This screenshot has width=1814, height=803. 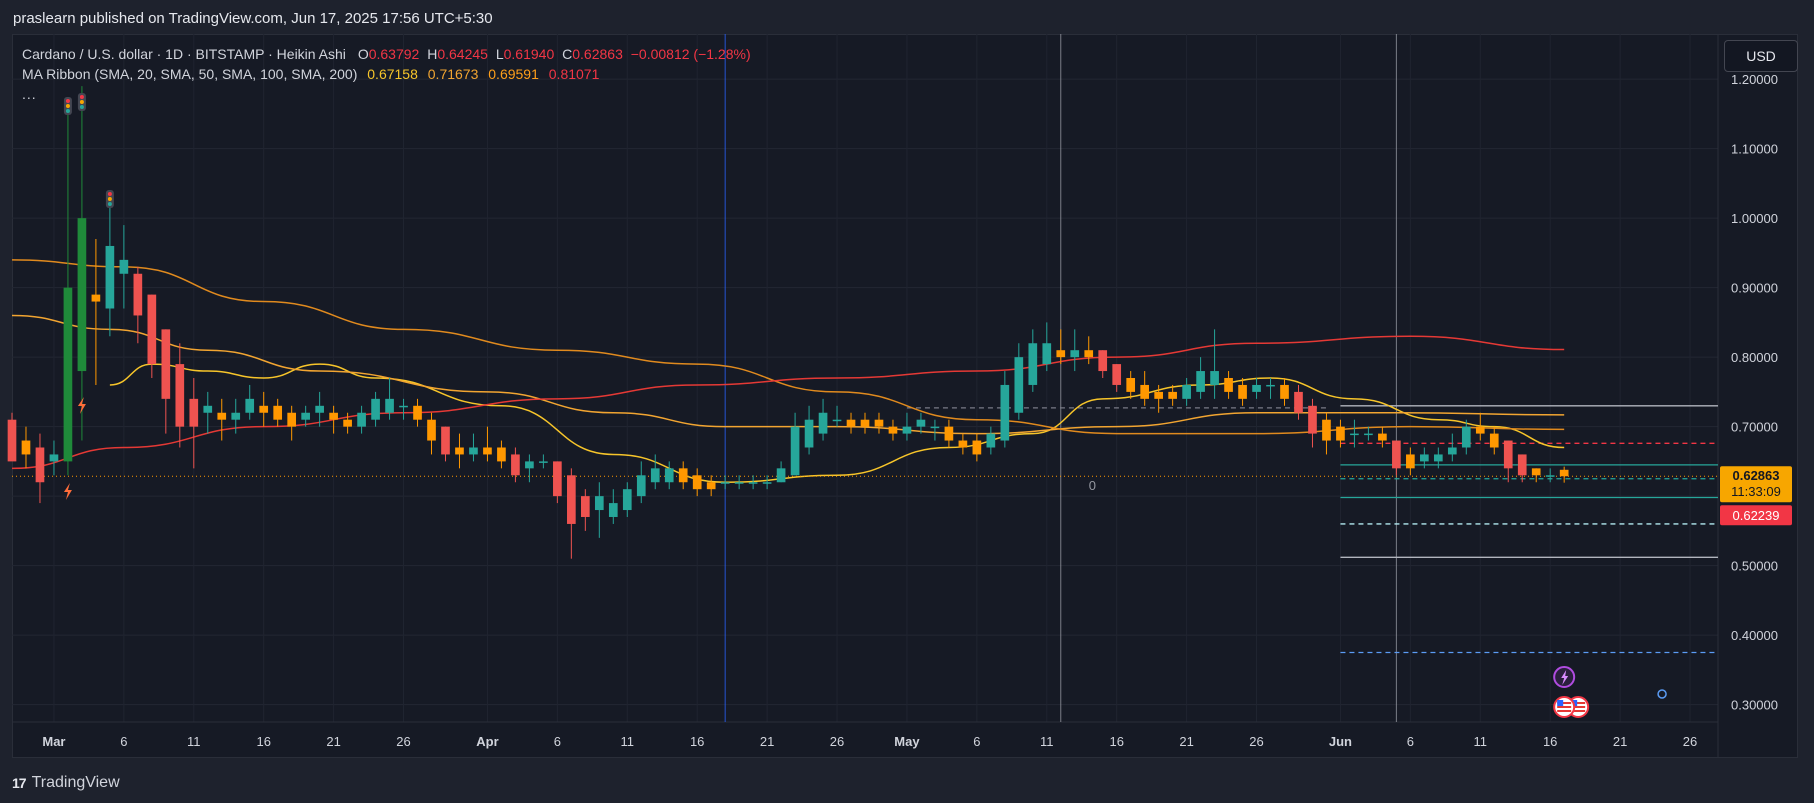 What do you see at coordinates (1754, 357) in the screenshot?
I see `y-tick-label: 0.80000` at bounding box center [1754, 357].